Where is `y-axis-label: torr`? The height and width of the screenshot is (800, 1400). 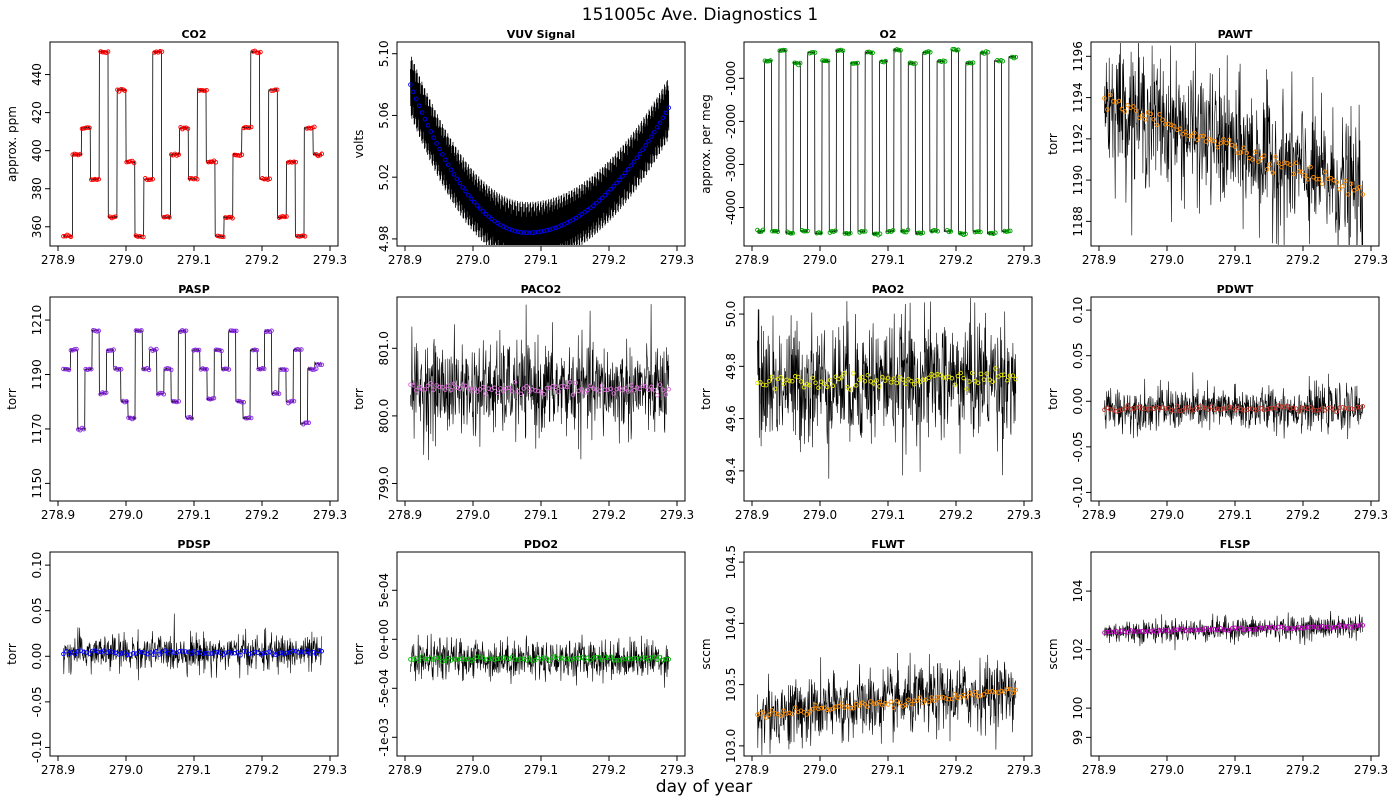 y-axis-label: torr is located at coordinates (12, 654).